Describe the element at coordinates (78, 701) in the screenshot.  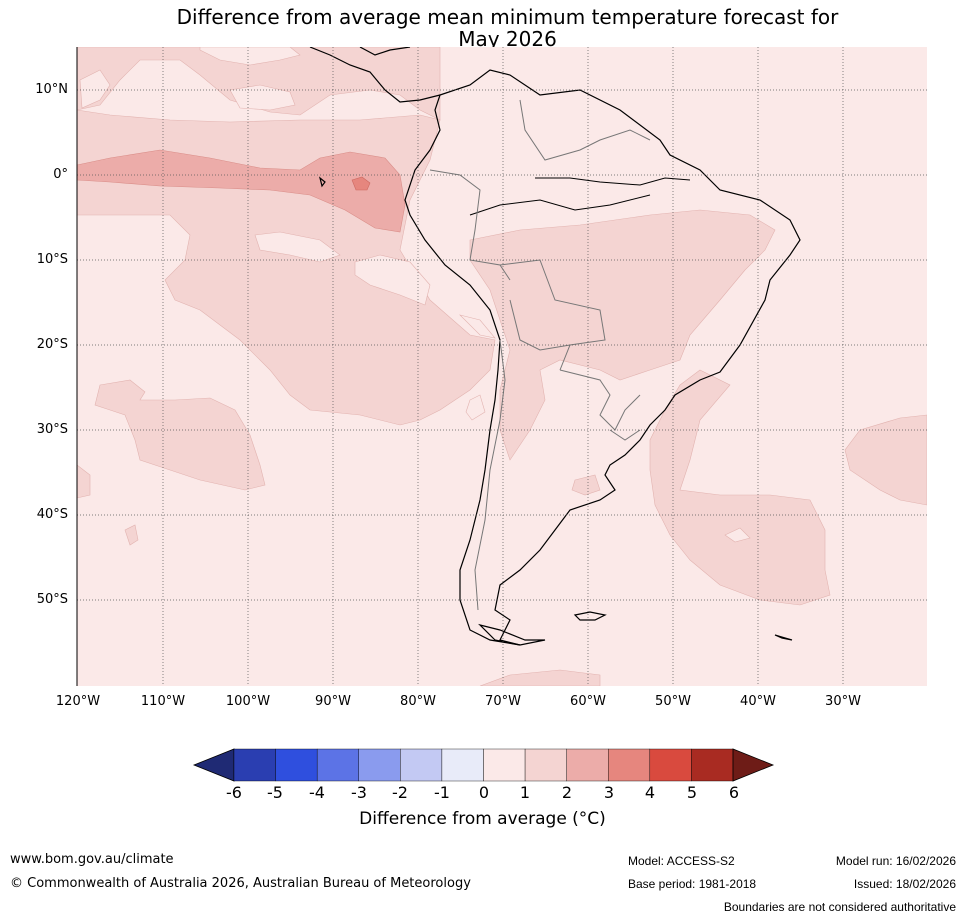
I see `lon-label: 120°W` at that location.